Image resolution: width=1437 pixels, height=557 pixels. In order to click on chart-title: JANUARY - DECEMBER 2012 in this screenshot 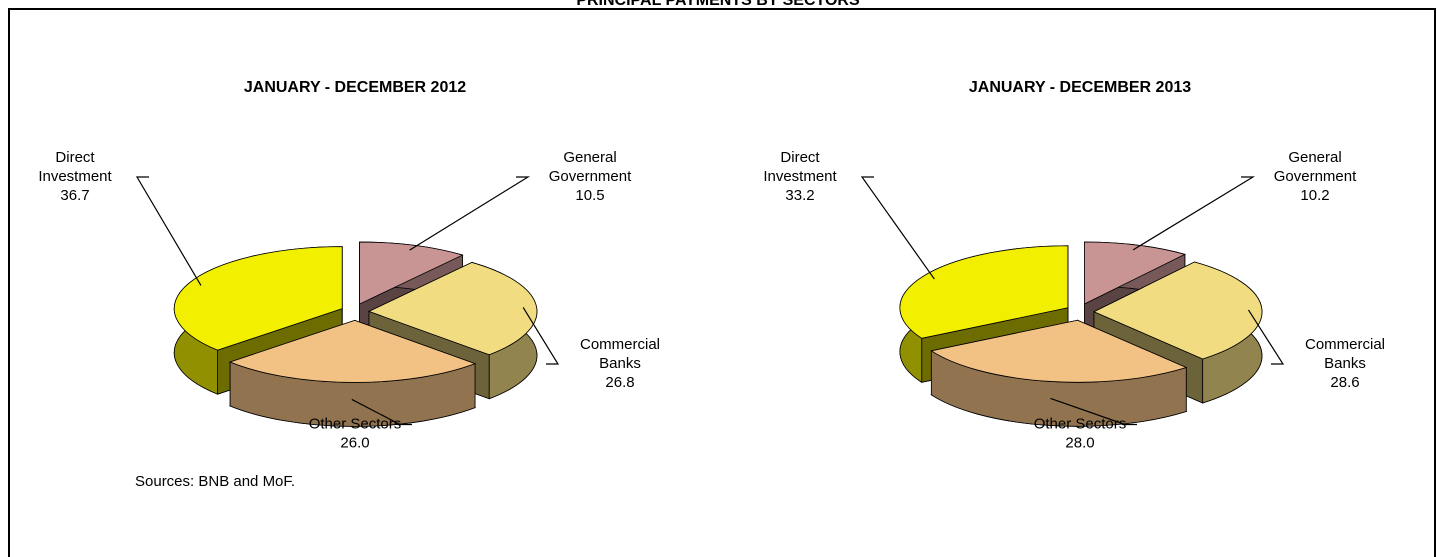, I will do `click(355, 87)`.